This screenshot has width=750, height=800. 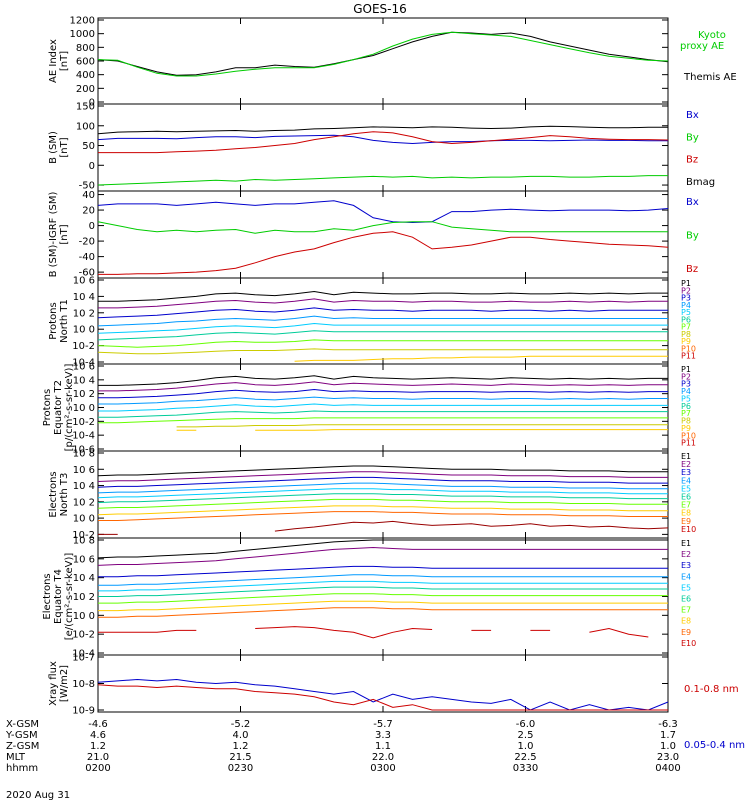 What do you see at coordinates (383, 580) in the screenshot?
I see `series-e4` at bounding box center [383, 580].